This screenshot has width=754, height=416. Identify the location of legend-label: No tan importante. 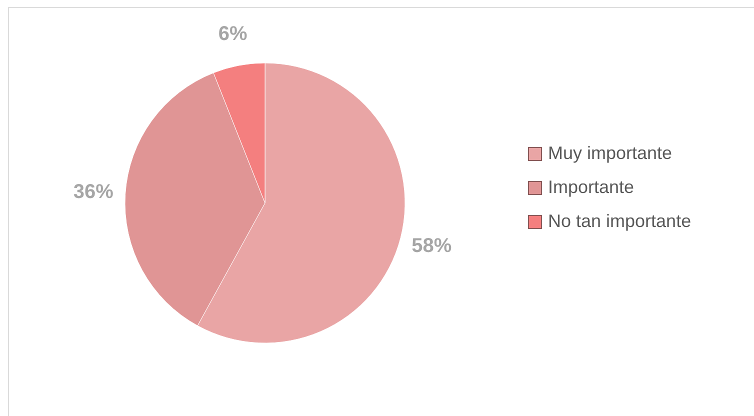
(620, 221).